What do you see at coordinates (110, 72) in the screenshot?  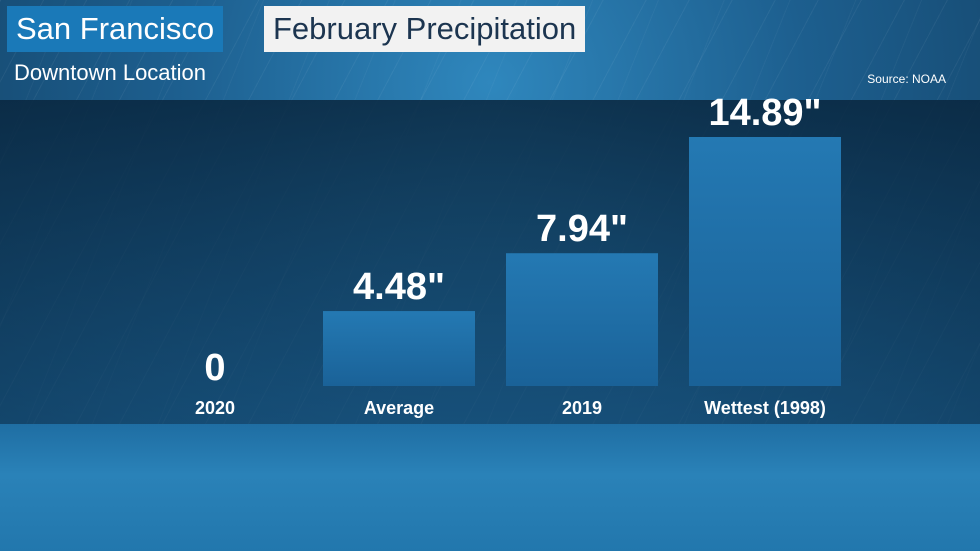 I see `chart-subtitle: Downtown Location` at bounding box center [110, 72].